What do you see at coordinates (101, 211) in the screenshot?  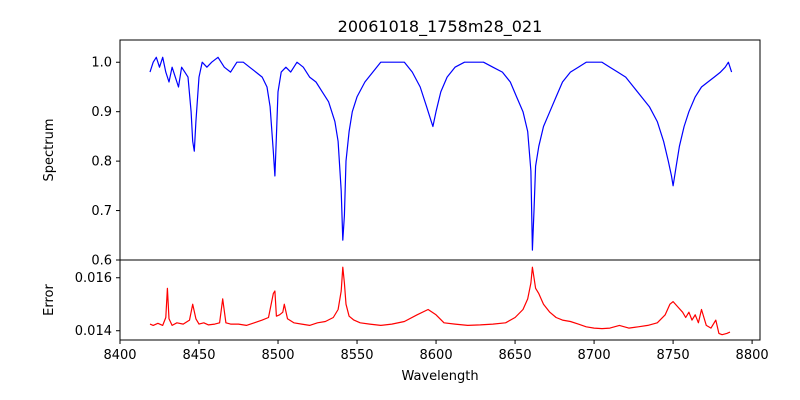 I see `y-tick-label: 0.7` at bounding box center [101, 211].